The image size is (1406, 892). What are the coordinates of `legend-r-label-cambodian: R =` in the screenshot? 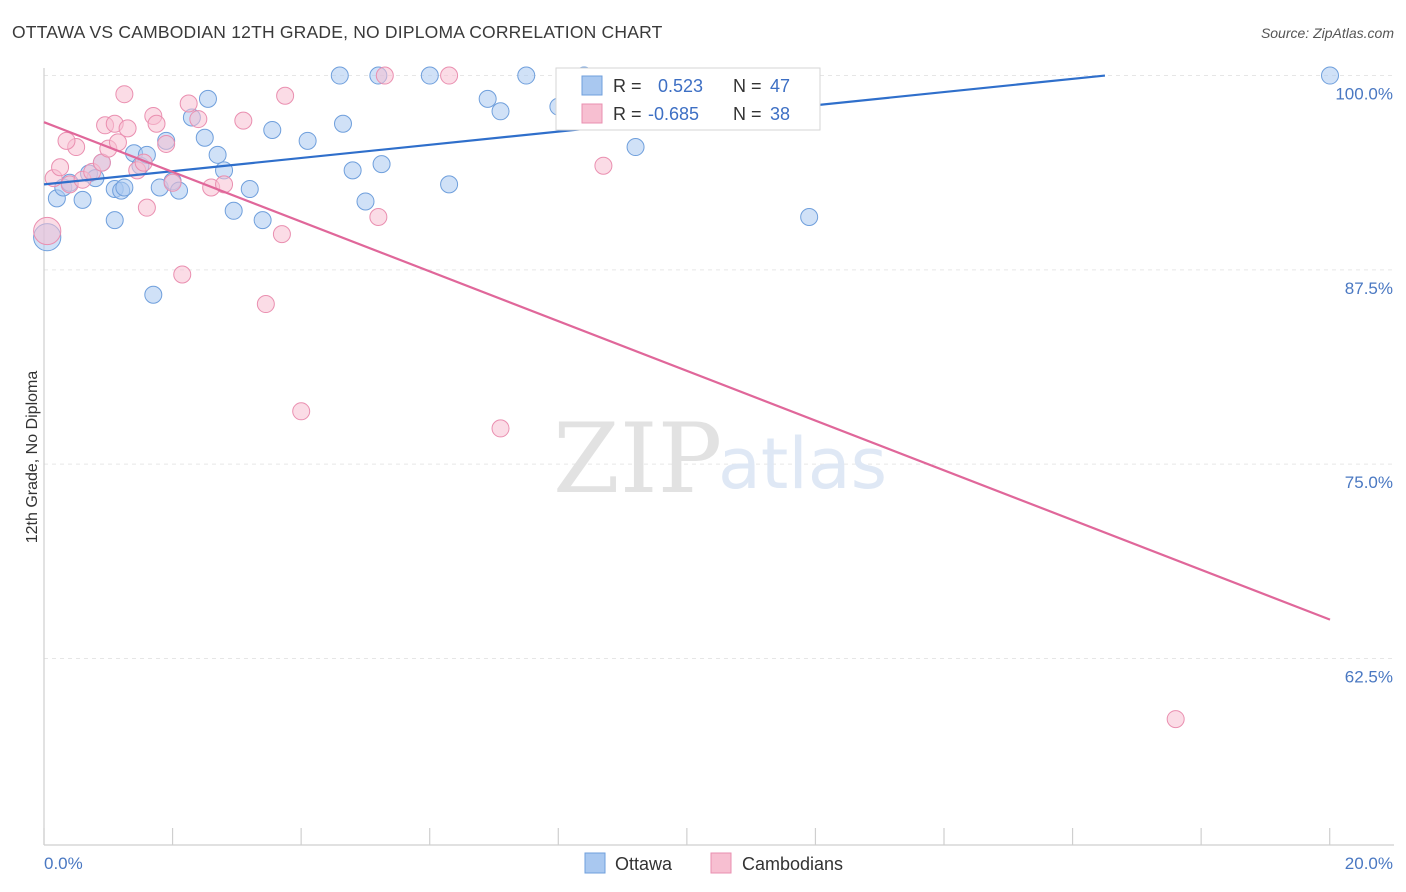 It's located at (627, 114).